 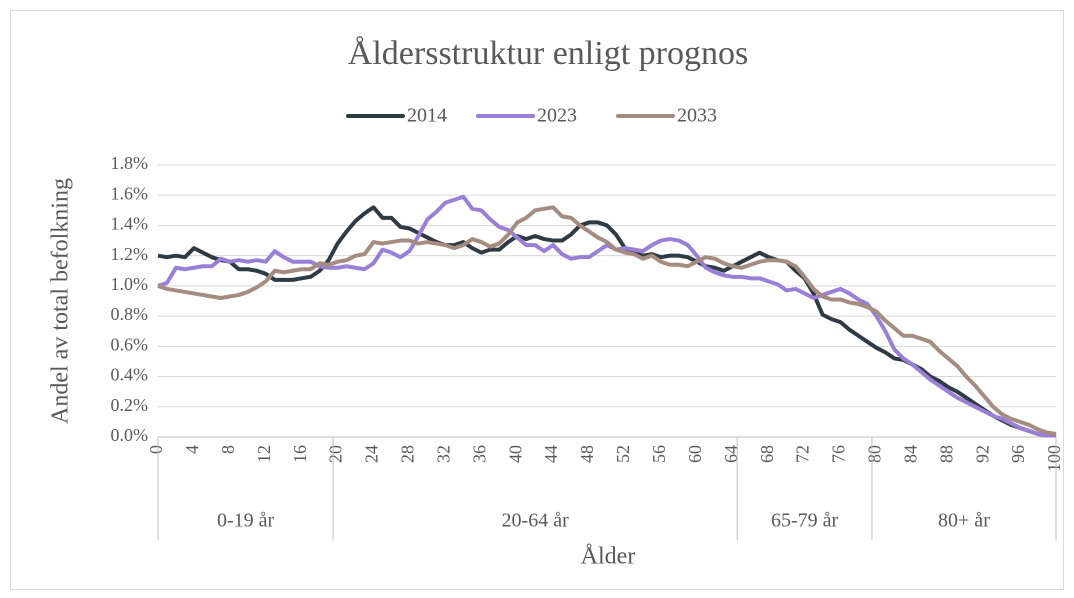 What do you see at coordinates (130, 314) in the screenshot?
I see `y-tick-label: 0.8%` at bounding box center [130, 314].